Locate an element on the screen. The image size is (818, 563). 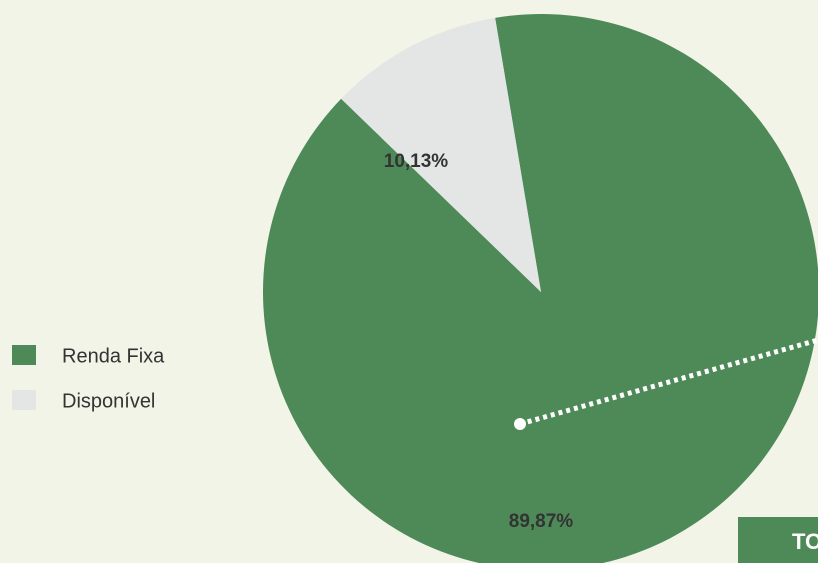
data-label: 10,13% is located at coordinates (416, 161).